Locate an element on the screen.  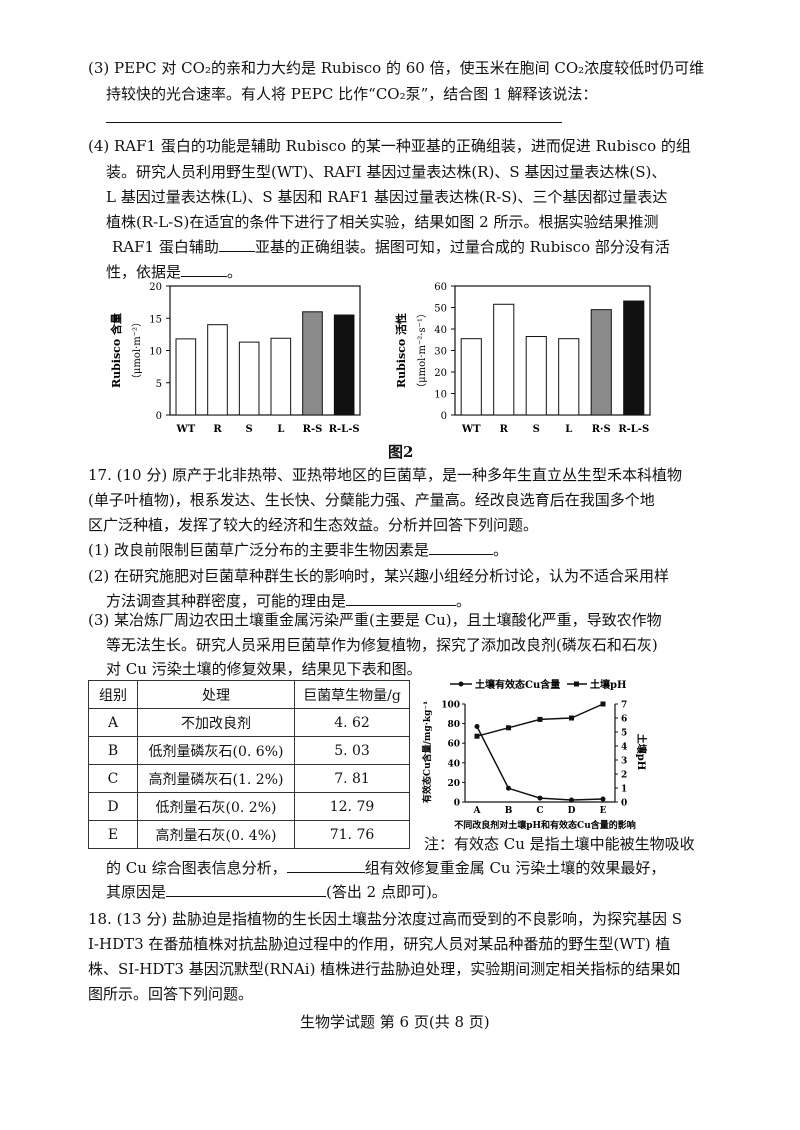
y-tick-label: 15 is located at coordinates (155, 319).